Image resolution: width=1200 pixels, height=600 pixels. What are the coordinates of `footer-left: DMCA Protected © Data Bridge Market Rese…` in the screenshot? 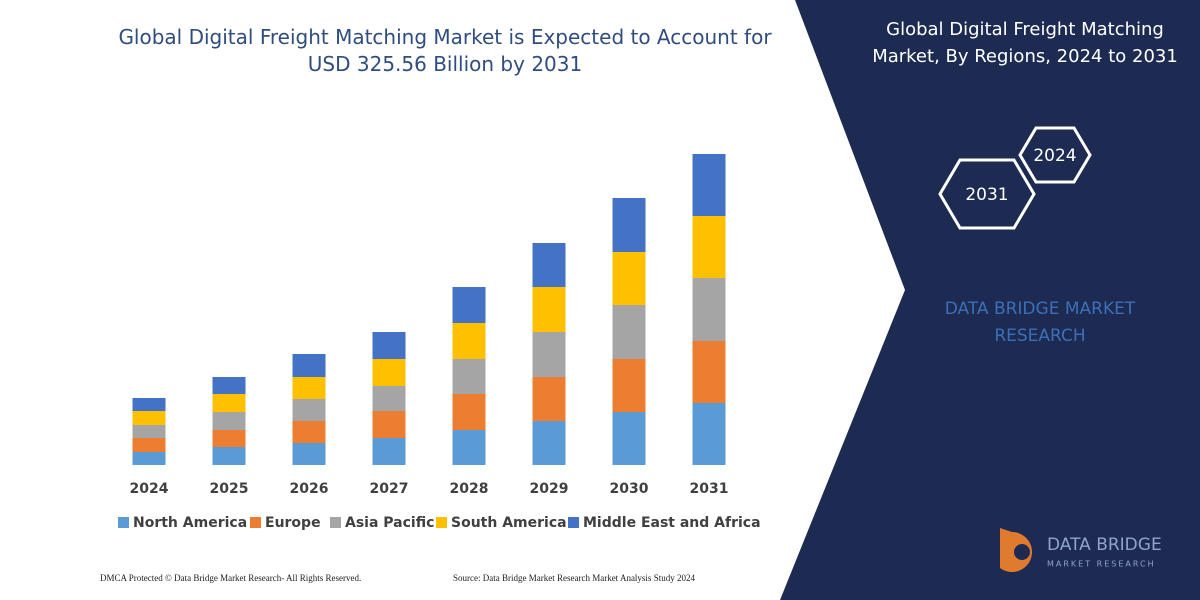 It's located at (230, 578).